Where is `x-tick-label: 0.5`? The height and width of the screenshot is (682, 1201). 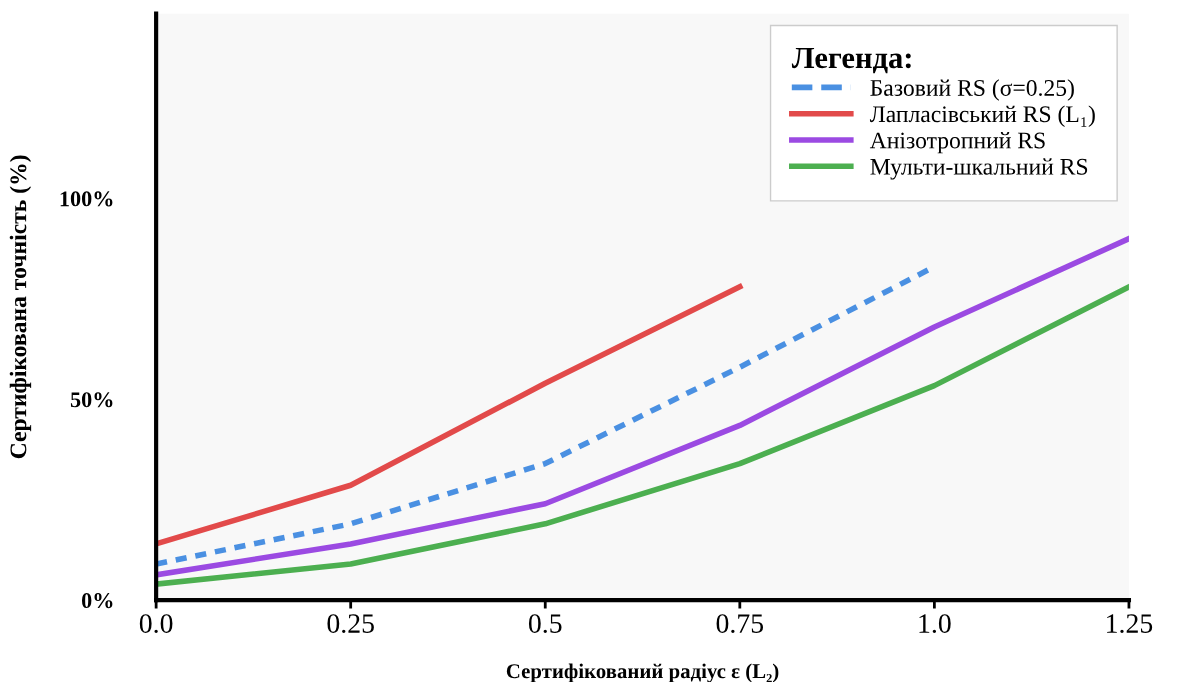
x-tick-label: 0.5 is located at coordinates (545, 624).